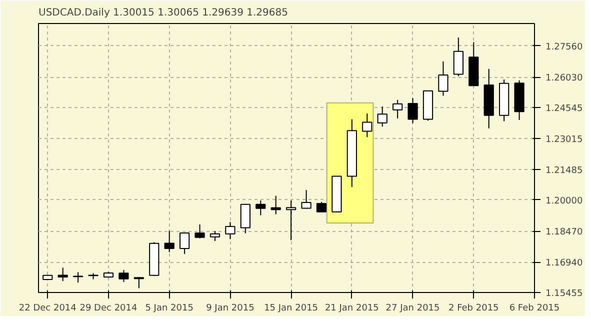  Describe the element at coordinates (564, 233) in the screenshot. I see `y-tick-label: 1.18470` at that location.